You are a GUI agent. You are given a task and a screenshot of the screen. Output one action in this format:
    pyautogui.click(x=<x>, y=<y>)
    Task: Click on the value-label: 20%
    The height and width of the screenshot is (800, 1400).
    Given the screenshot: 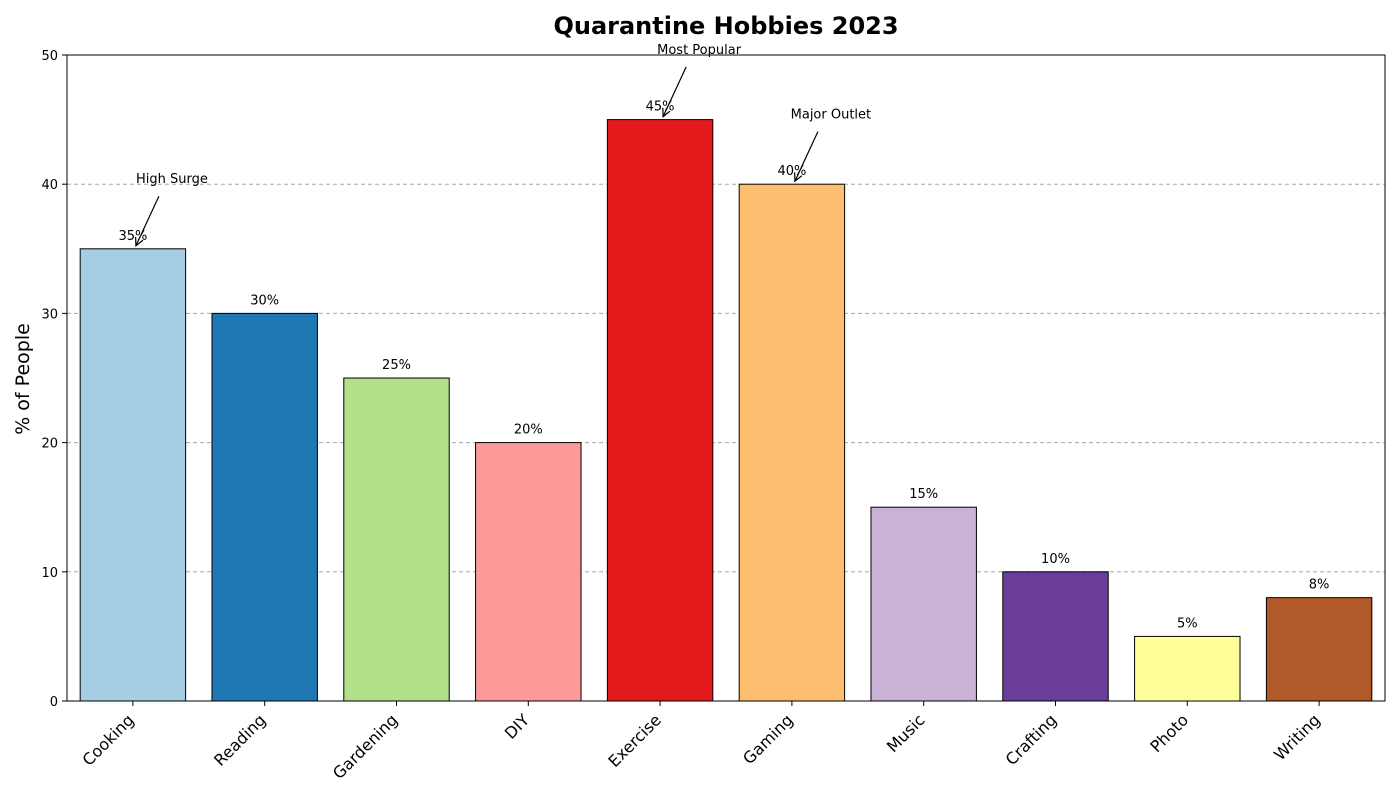 What is the action you would take?
    pyautogui.click(x=528, y=430)
    